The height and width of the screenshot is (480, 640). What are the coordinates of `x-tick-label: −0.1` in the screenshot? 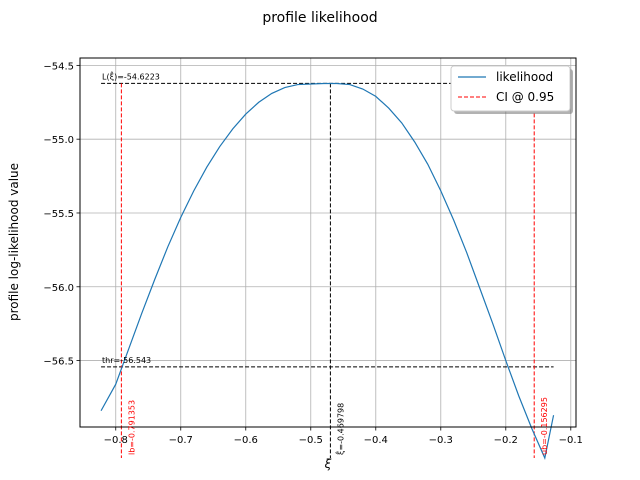 It's located at (571, 440).